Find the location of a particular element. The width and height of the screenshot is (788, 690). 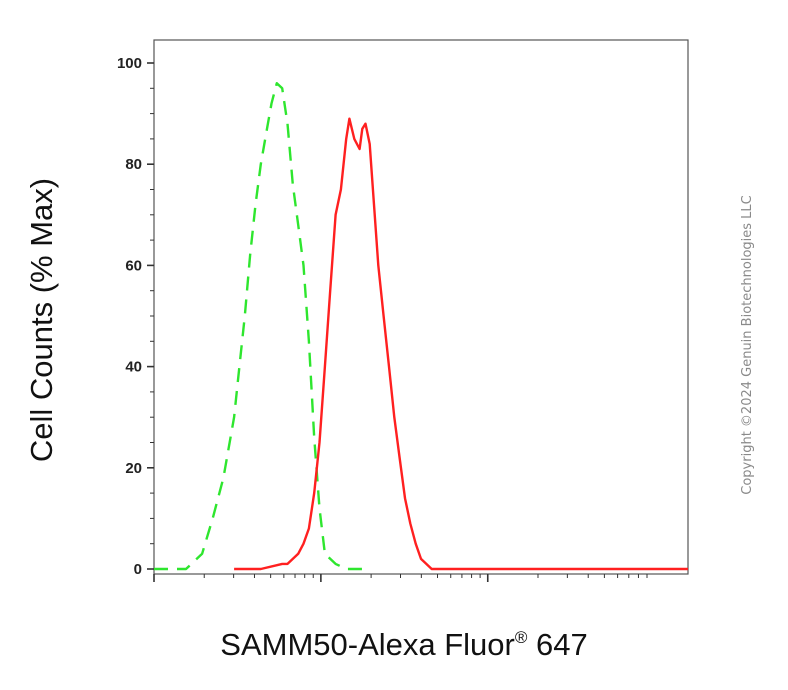

y-axis-title: Cell Counts (% Max) is located at coordinates (41, 320).